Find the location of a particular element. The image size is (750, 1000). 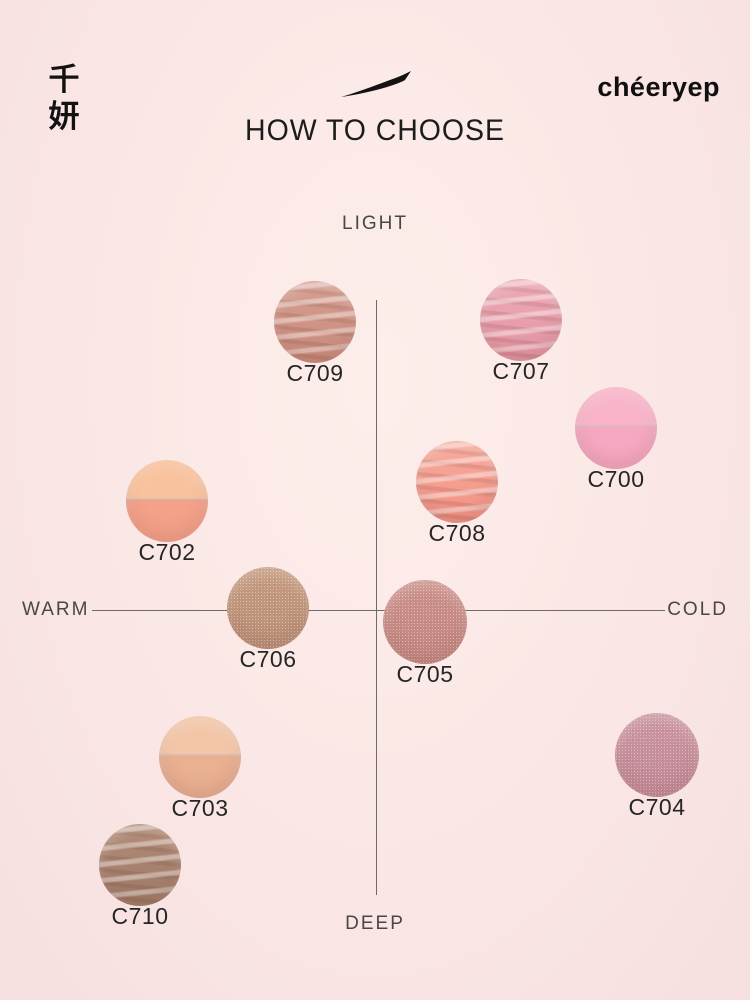

horizontal-axis-line is located at coordinates (378, 610).